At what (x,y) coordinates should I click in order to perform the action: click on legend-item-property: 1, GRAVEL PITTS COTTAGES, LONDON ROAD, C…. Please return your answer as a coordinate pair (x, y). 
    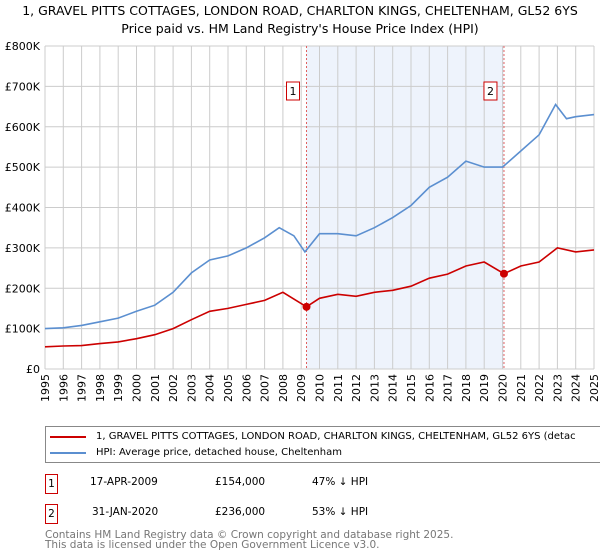
    Looking at the image, I should click on (313, 436).